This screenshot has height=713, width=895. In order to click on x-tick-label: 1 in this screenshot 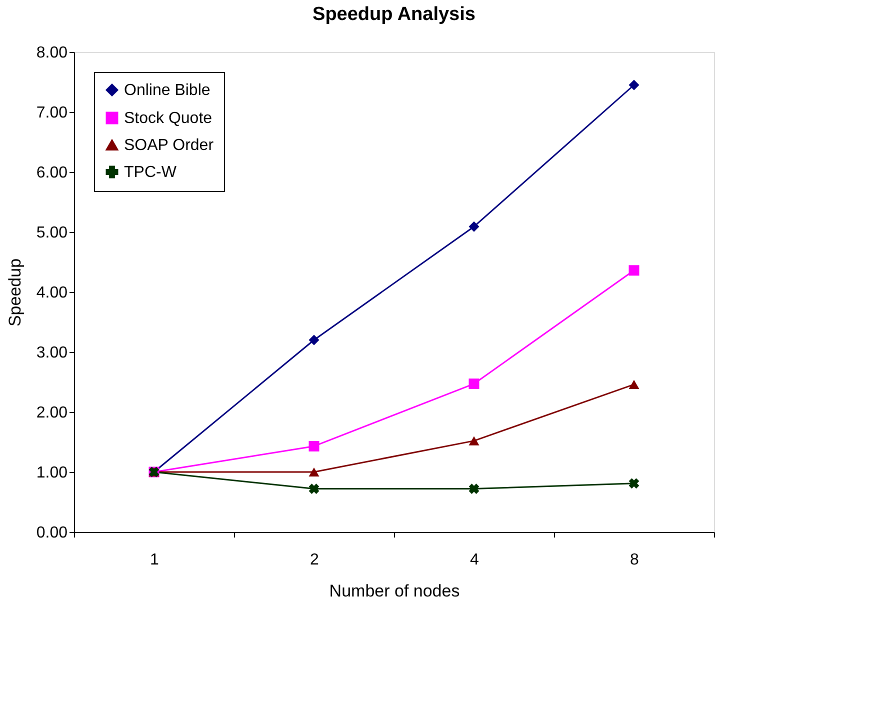, I will do `click(155, 560)`.